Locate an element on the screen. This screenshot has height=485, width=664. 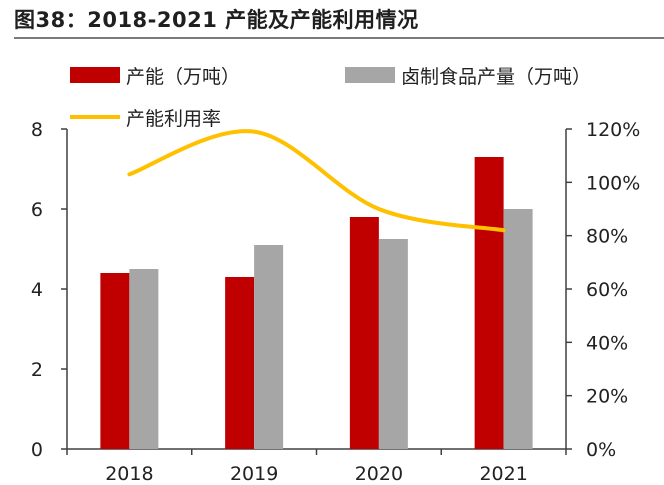
x-tick-label: 2021 is located at coordinates (503, 474).